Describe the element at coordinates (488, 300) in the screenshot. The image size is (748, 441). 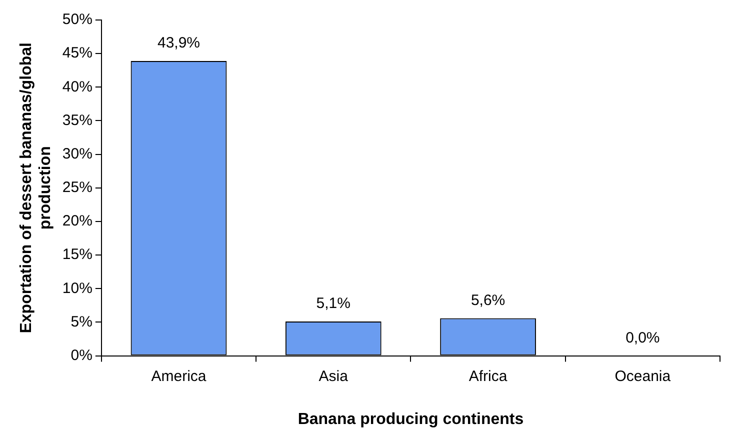
I see `data-label: 5,6%` at that location.